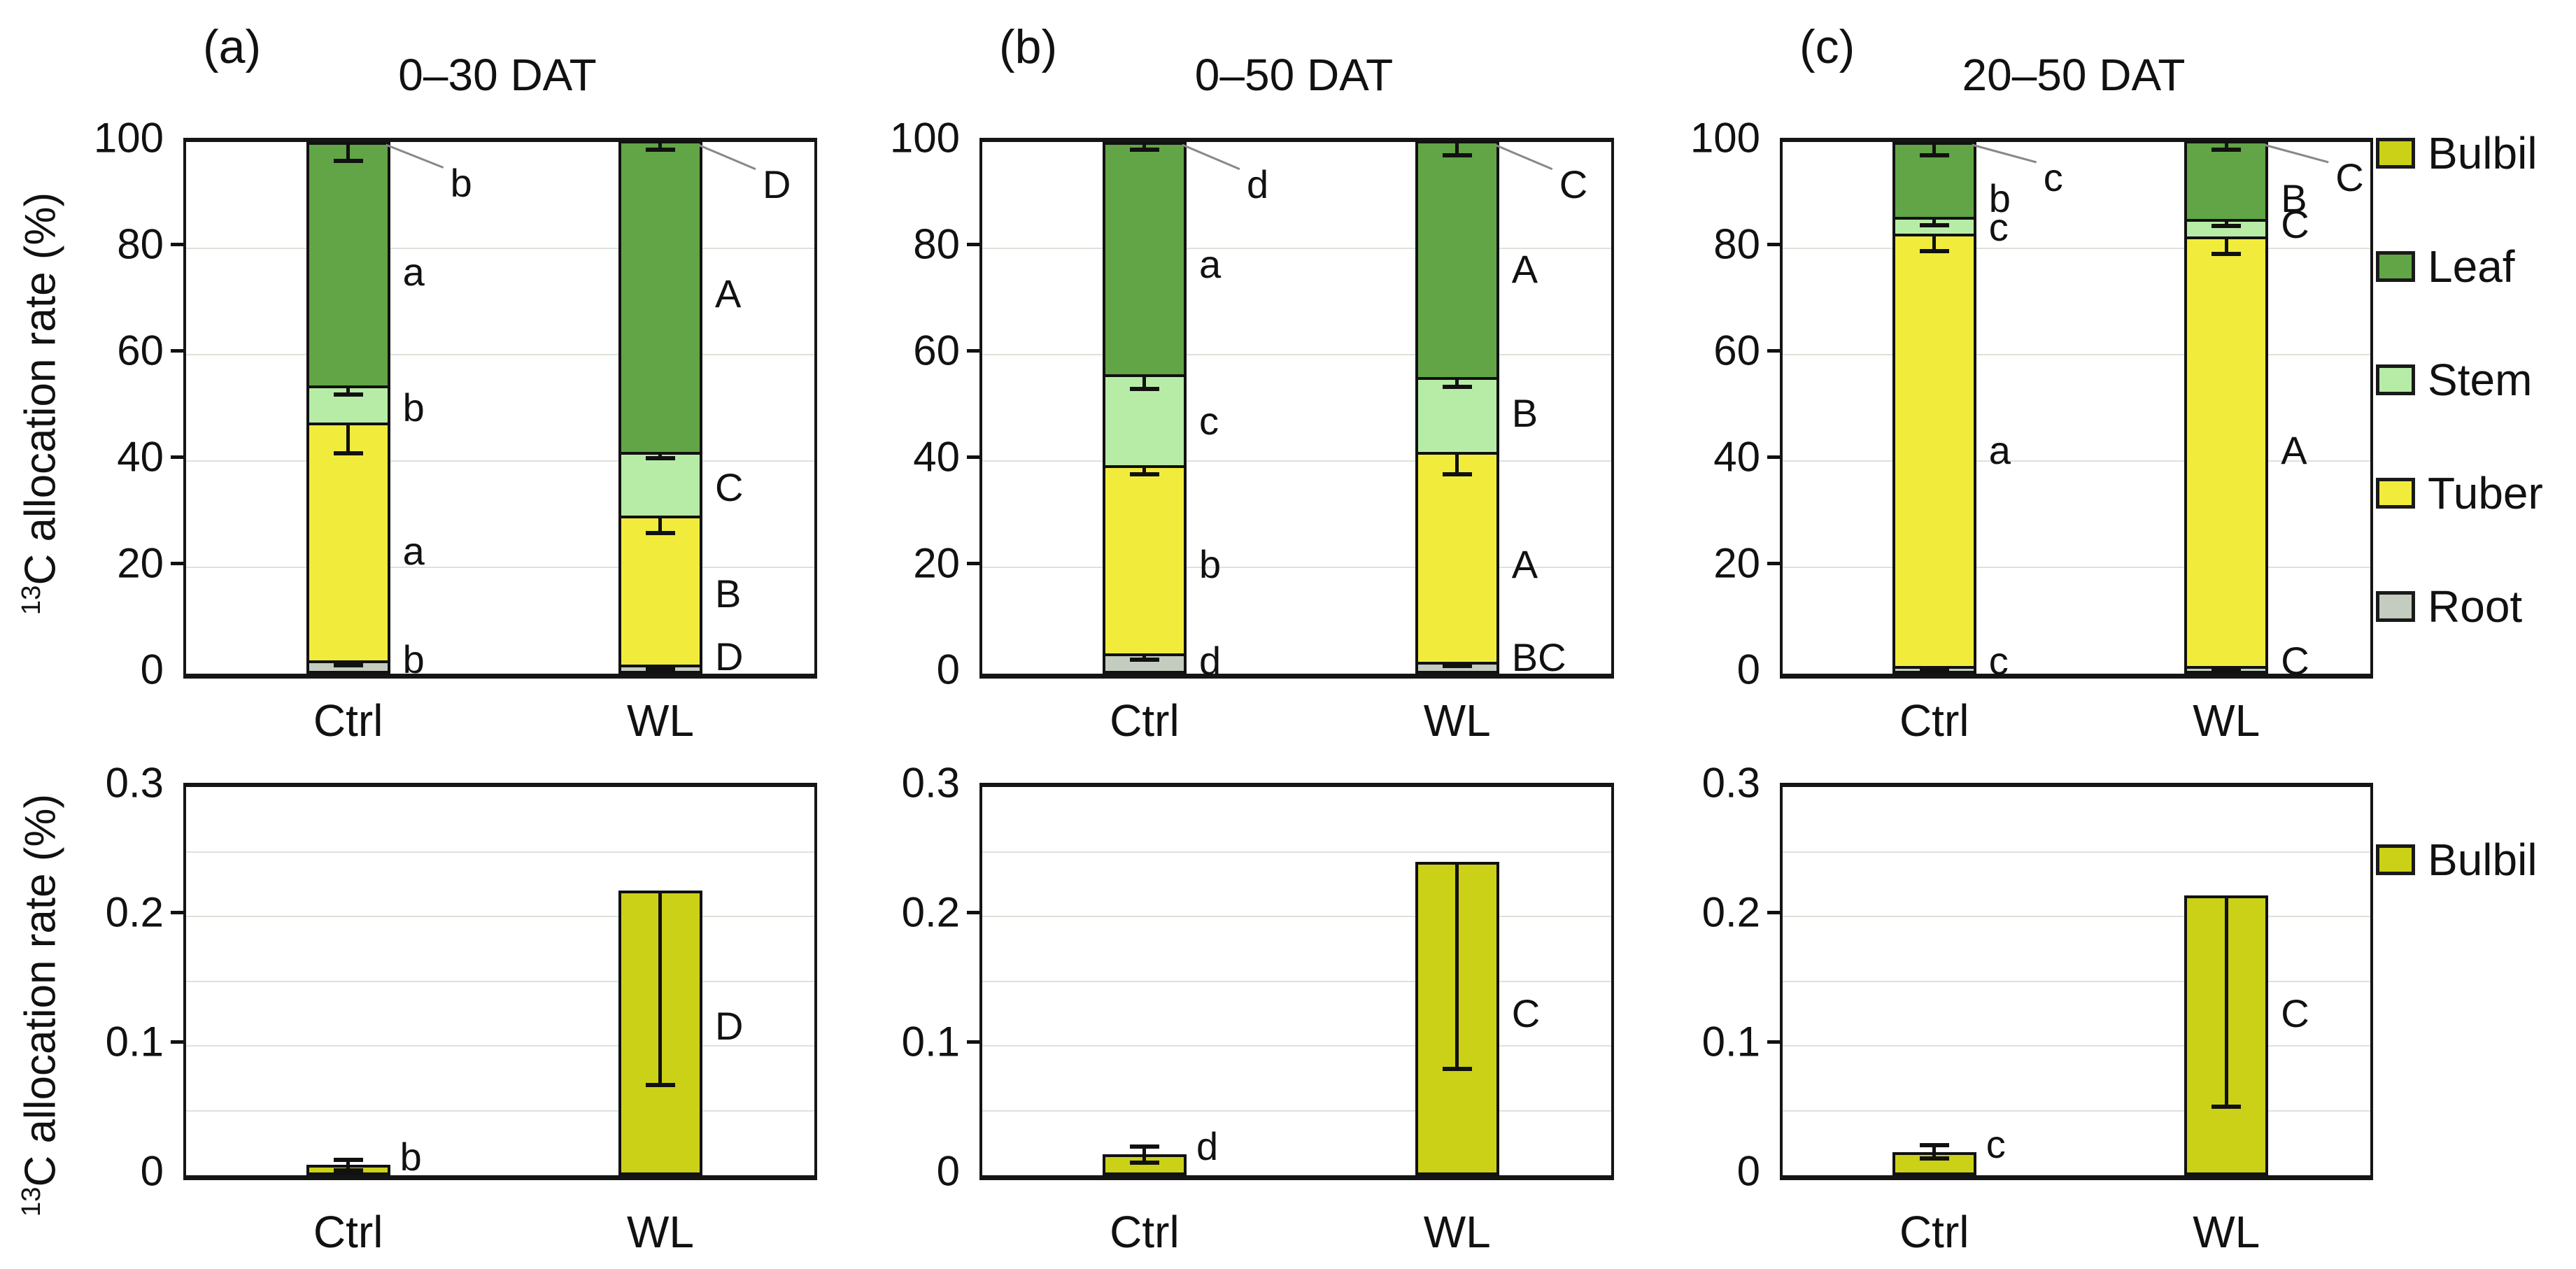 The image size is (2576, 1269). I want to click on y-tick-label: 80, so click(936, 244).